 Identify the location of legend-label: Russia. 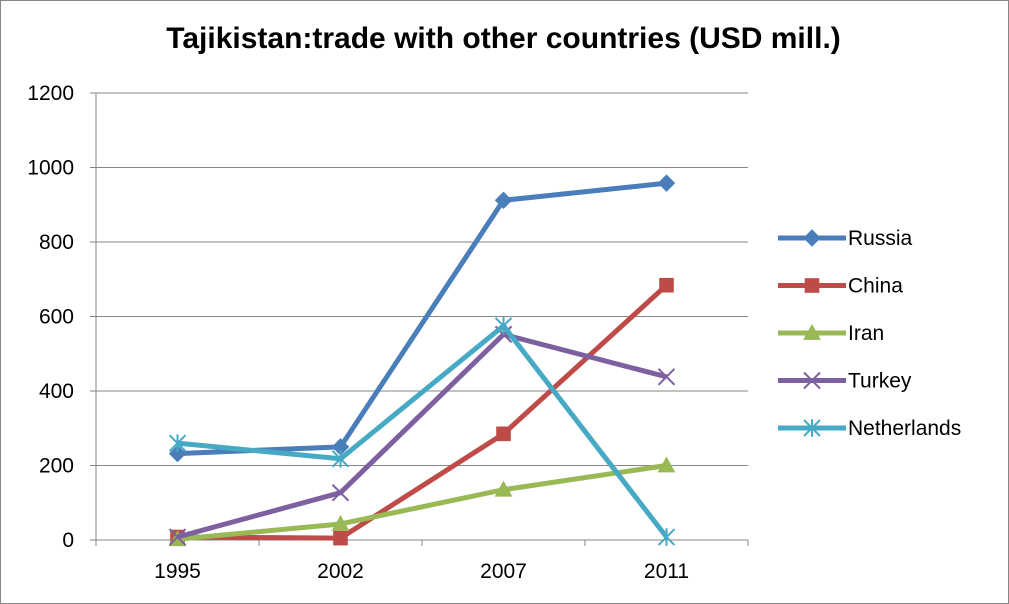
(880, 238).